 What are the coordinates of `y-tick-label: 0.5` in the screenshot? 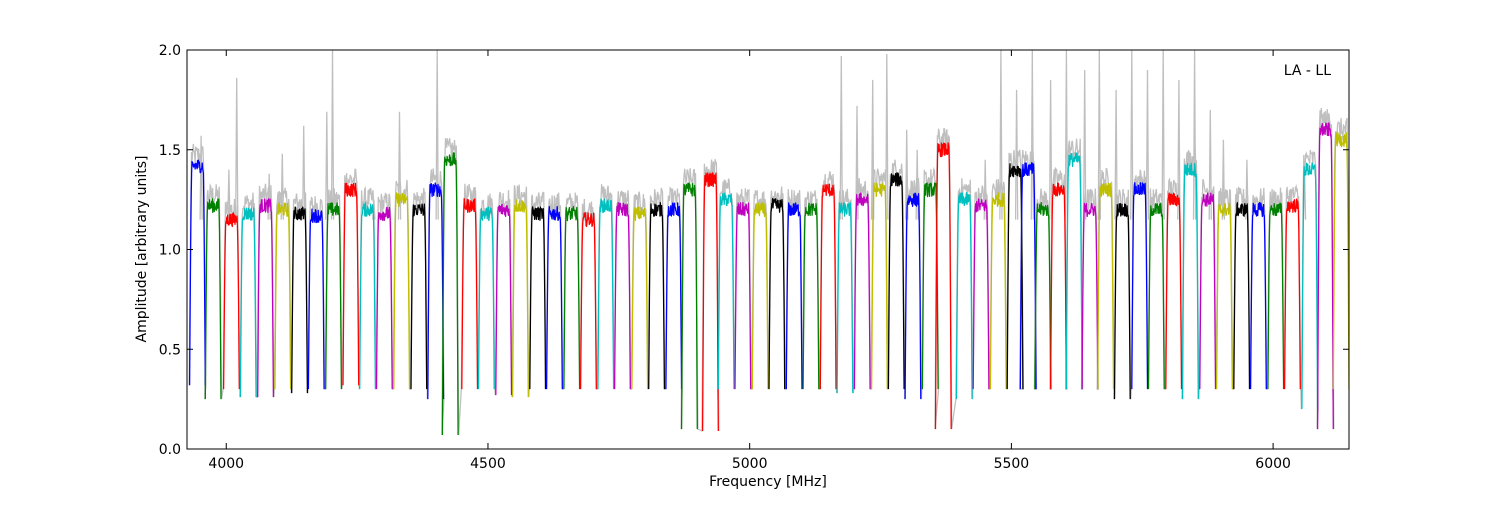 It's located at (170, 350).